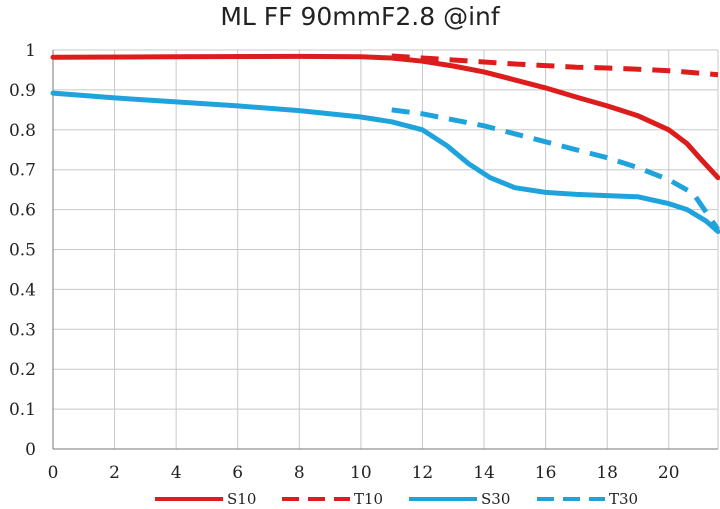 The height and width of the screenshot is (509, 720). Describe the element at coordinates (30, 450) in the screenshot. I see `y-tick-label: 0` at that location.